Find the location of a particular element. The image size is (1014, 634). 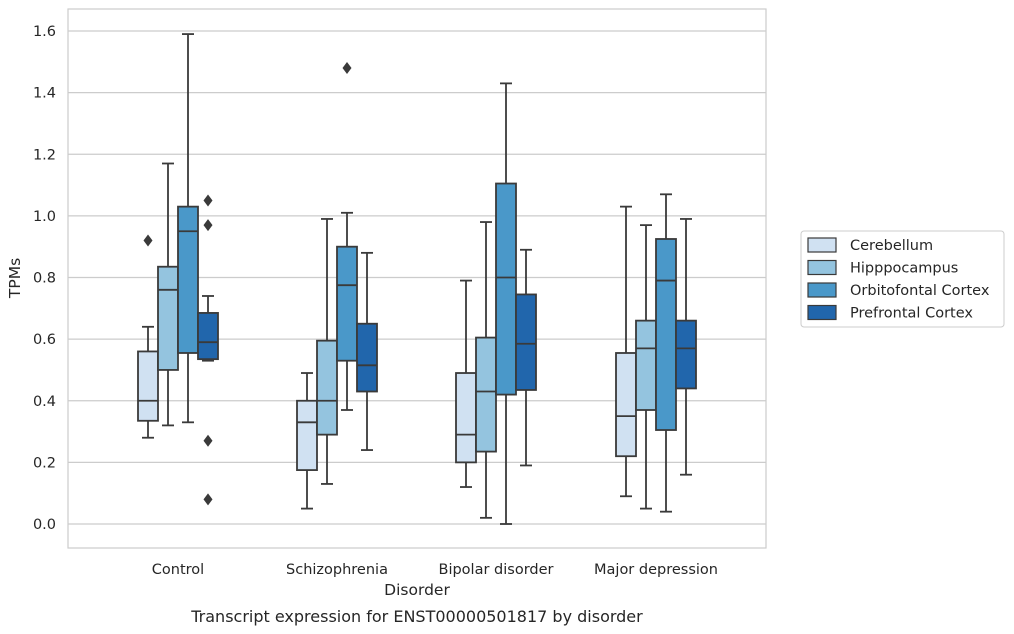

y-tick-label: 1.6 is located at coordinates (44, 32).